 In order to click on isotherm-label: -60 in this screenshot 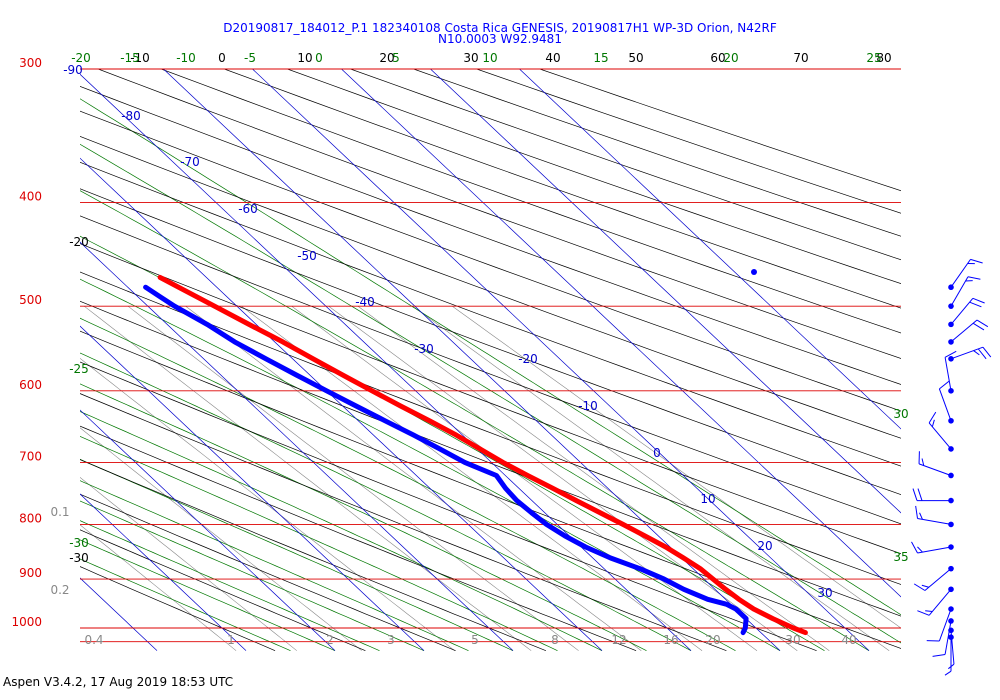, I will do `click(248, 209)`.